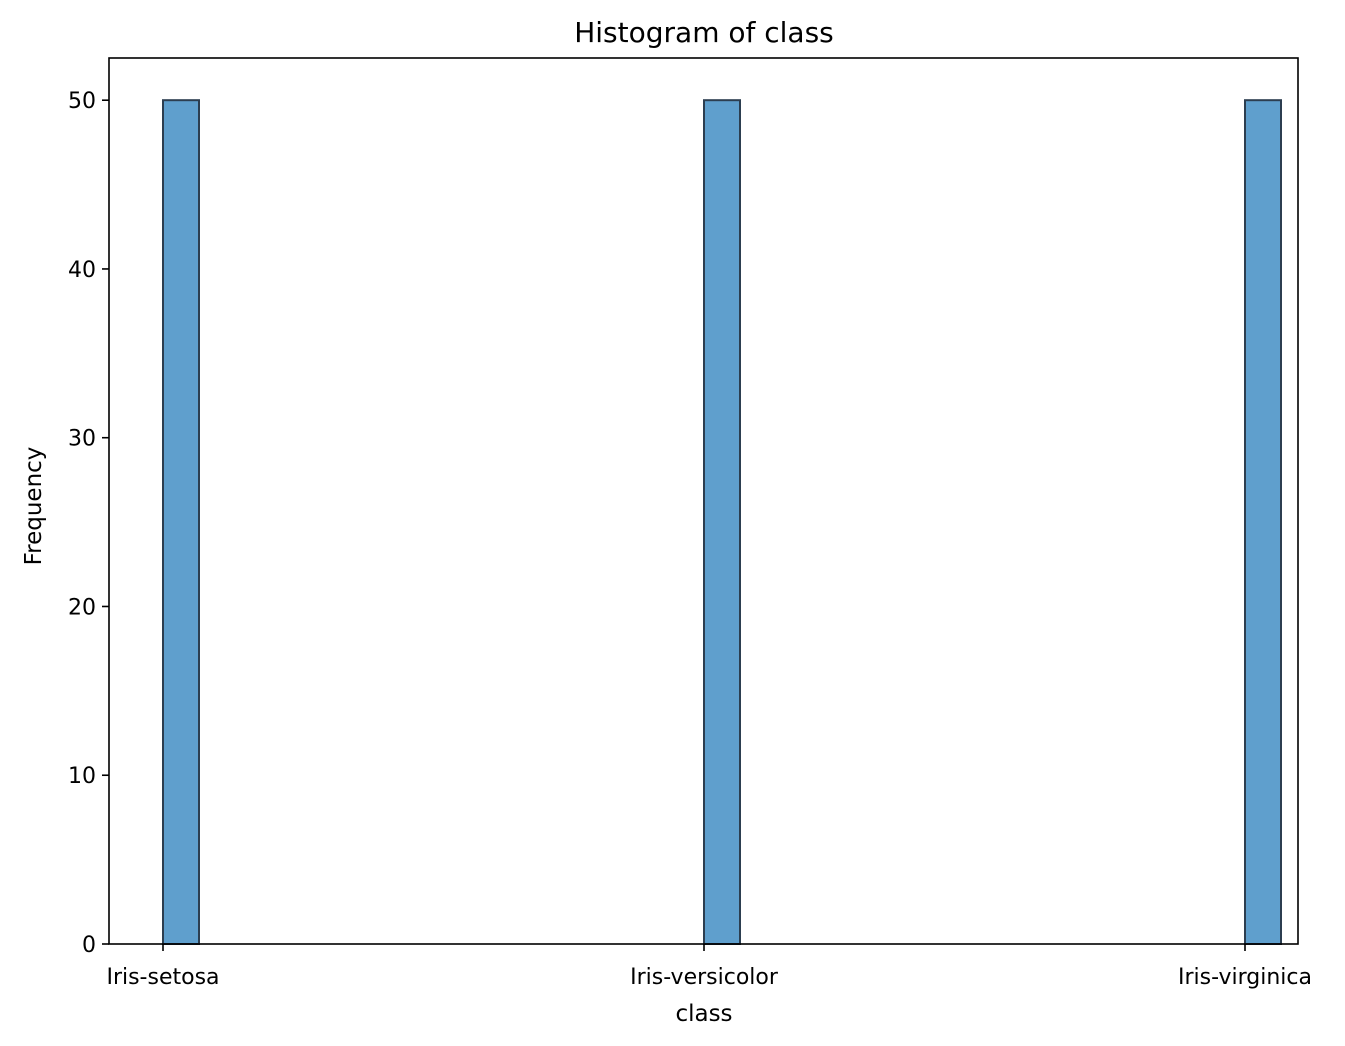  I want to click on x-axis-label: class, so click(703, 1014).